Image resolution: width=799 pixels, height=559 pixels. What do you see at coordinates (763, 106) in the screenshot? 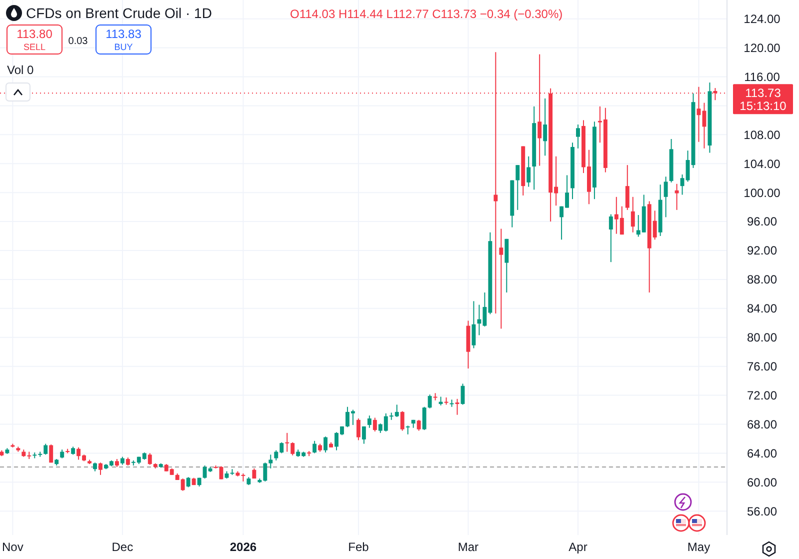
I see `text: 15:13:10` at bounding box center [763, 106].